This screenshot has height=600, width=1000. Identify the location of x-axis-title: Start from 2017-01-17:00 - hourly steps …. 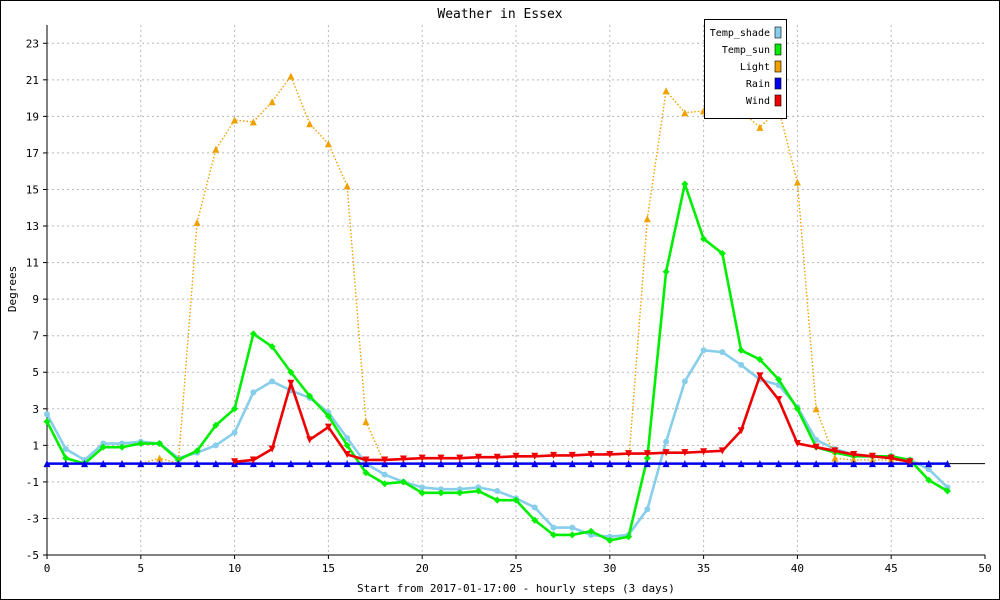
(516, 588).